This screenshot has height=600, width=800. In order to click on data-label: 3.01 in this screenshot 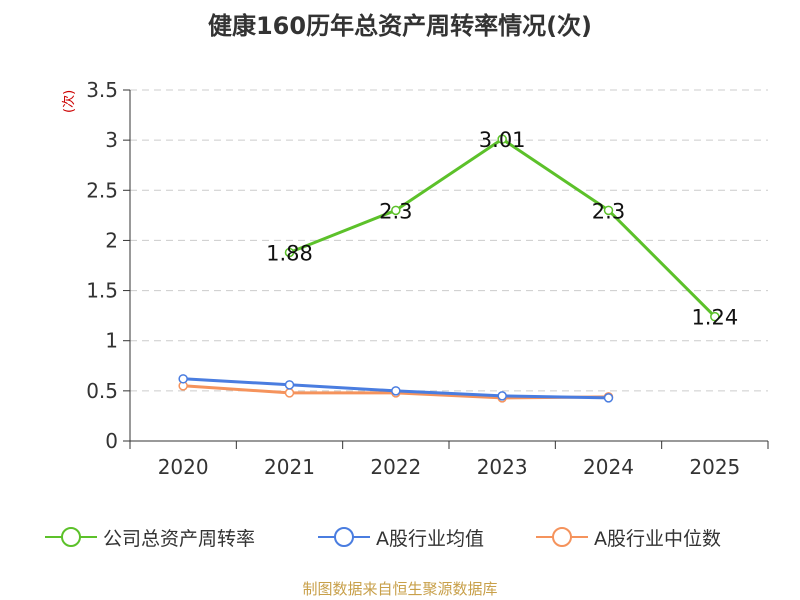, I will do `click(502, 140)`.